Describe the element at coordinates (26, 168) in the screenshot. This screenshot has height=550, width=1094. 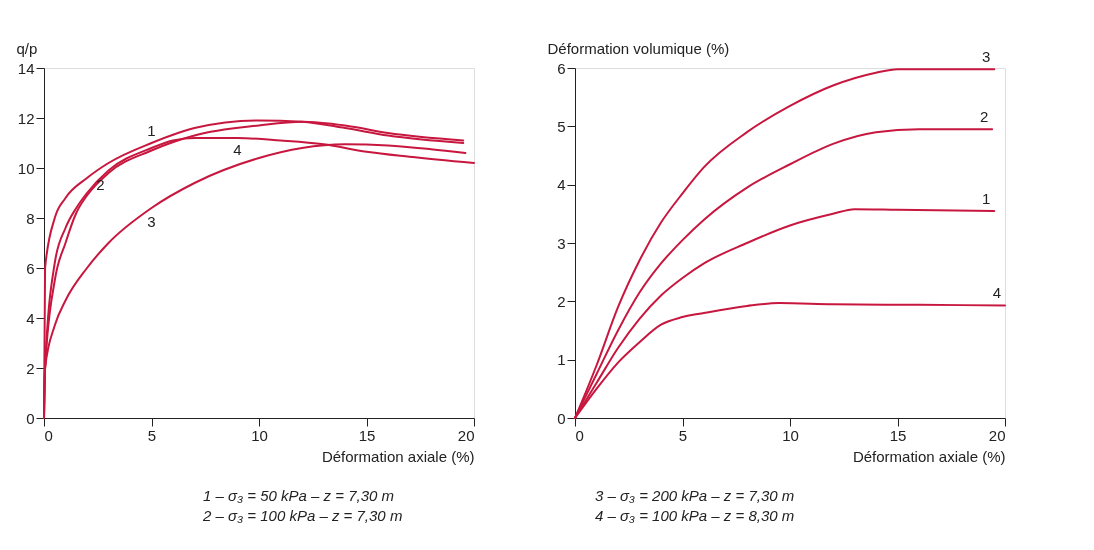
I see `y-tick-label: 10` at that location.